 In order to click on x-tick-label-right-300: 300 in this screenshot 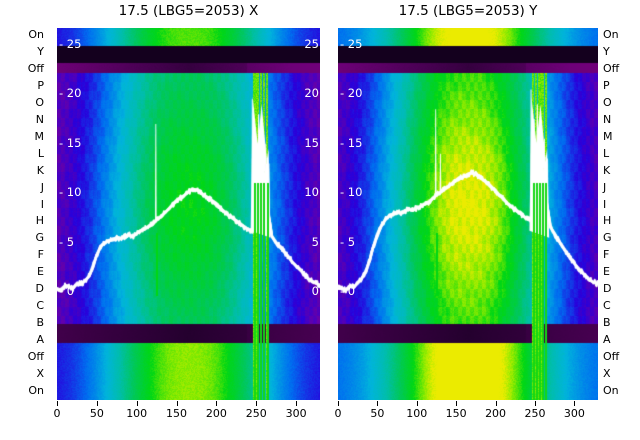, I will do `click(574, 413)`.